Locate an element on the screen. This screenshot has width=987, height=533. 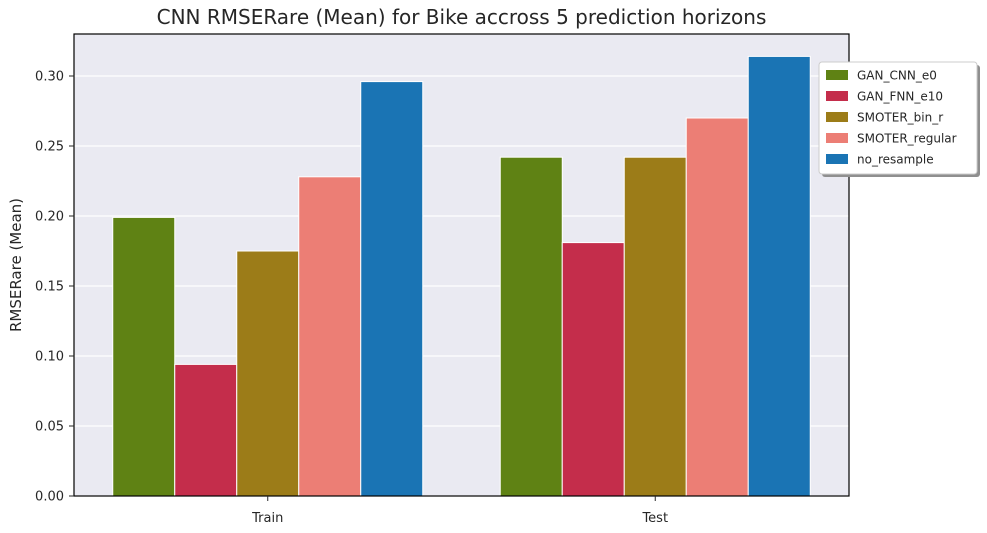
bar-GAN_CNN_e0-Test is located at coordinates (531, 326).